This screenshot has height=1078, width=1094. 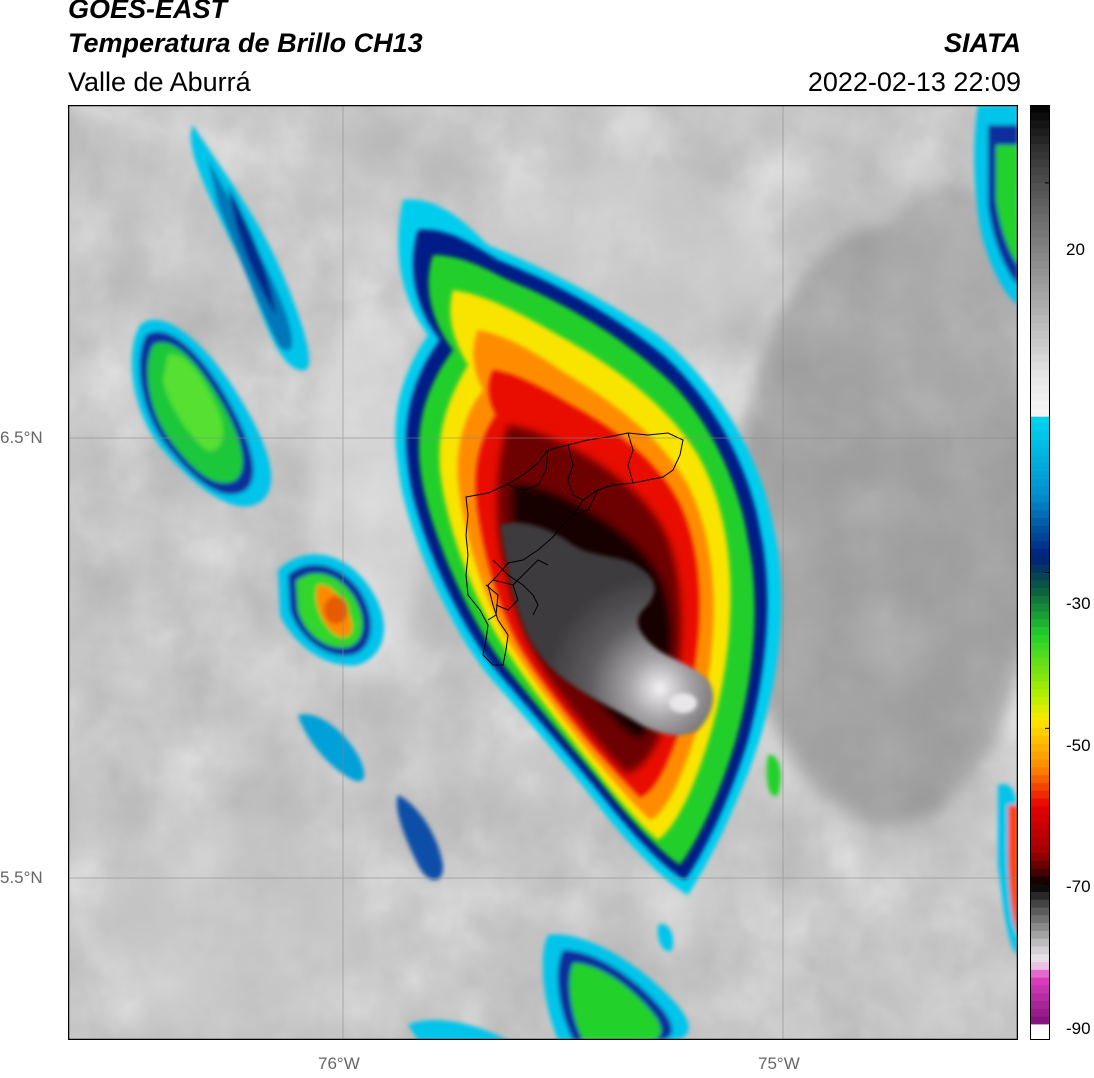 What do you see at coordinates (403, 877) in the screenshot?
I see `cloud-streak-south` at bounding box center [403, 877].